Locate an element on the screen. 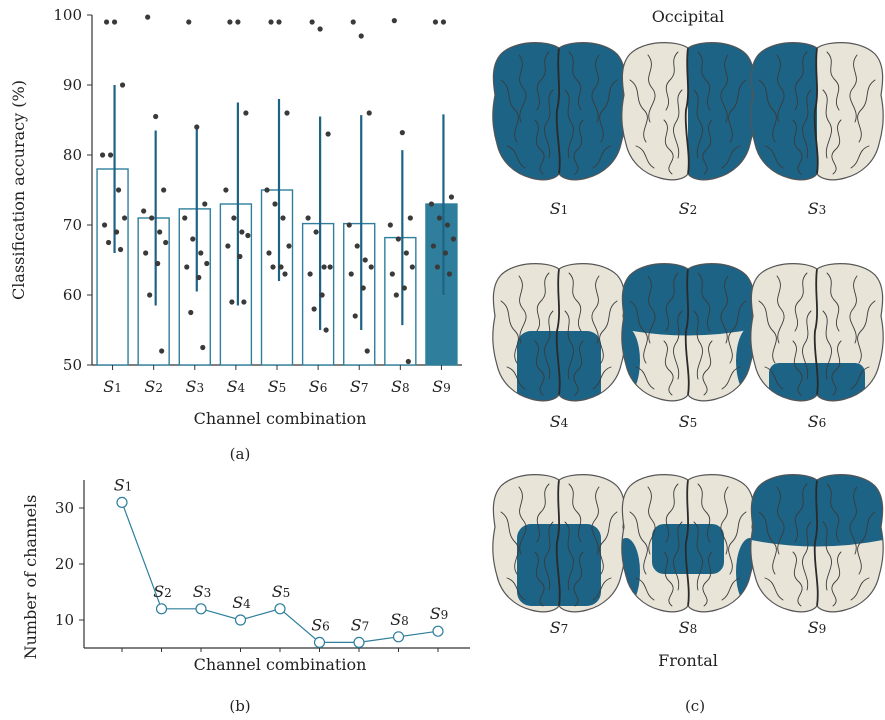  x-tick-label: S4 is located at coordinates (236, 386).